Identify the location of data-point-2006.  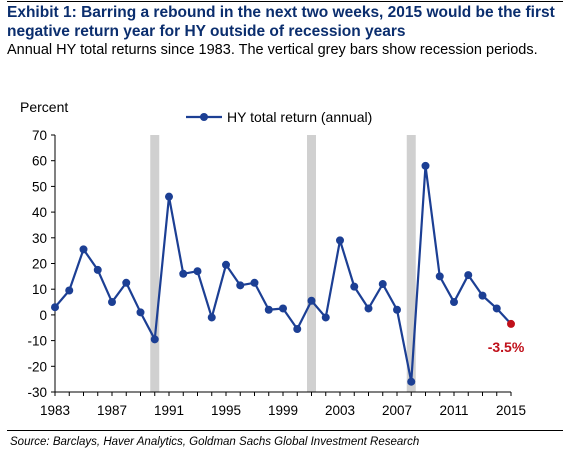
(382, 284).